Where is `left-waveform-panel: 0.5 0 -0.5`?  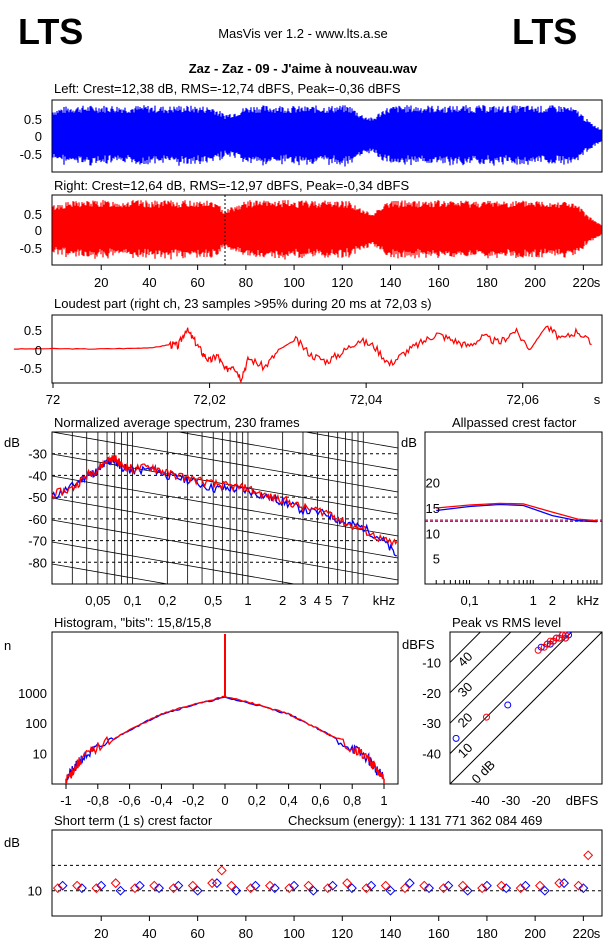 left-waveform-panel: 0.5 0 -0.5 is located at coordinates (311, 136).